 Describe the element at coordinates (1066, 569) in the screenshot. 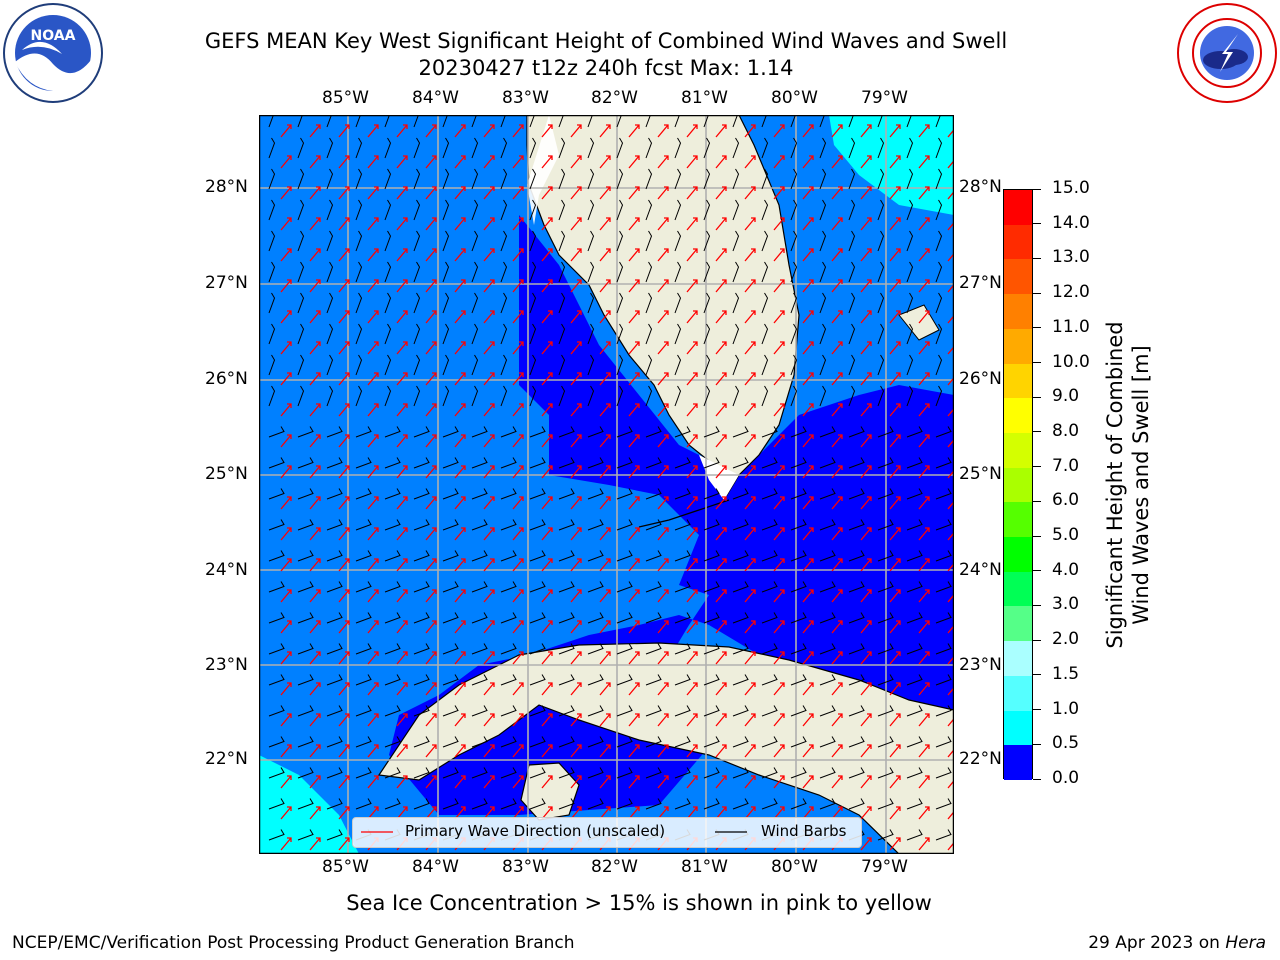

I see `colorbar-tick-label: 4.0` at that location.